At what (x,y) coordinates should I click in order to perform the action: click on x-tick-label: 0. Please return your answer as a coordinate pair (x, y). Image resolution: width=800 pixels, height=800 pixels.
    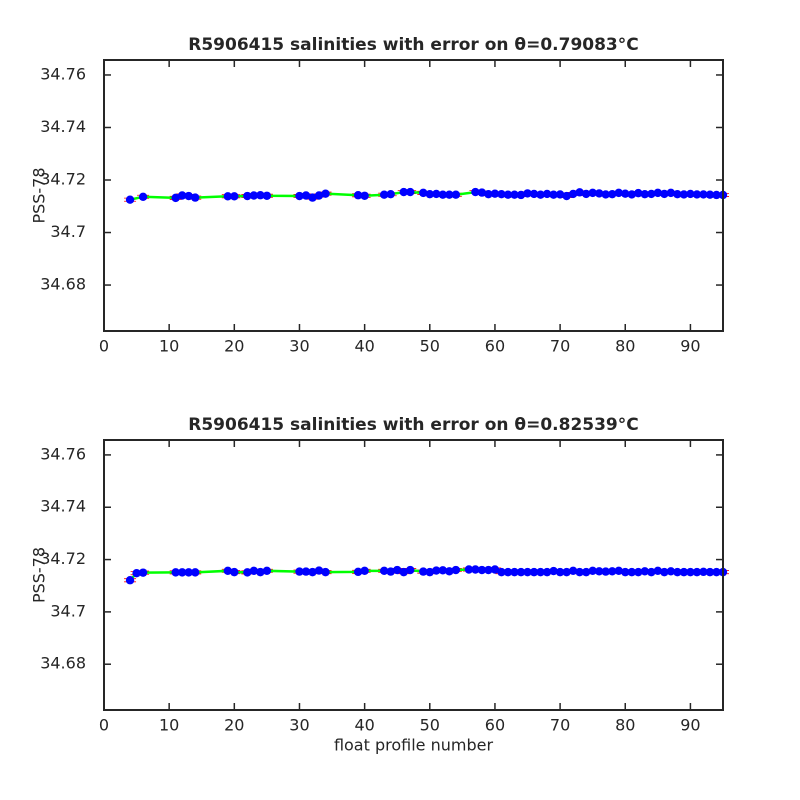
    Looking at the image, I should click on (104, 346).